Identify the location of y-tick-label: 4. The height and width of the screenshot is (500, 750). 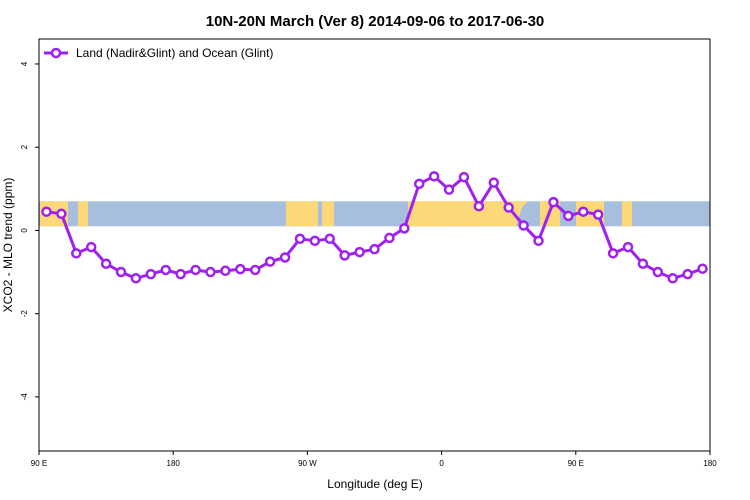
(24, 63).